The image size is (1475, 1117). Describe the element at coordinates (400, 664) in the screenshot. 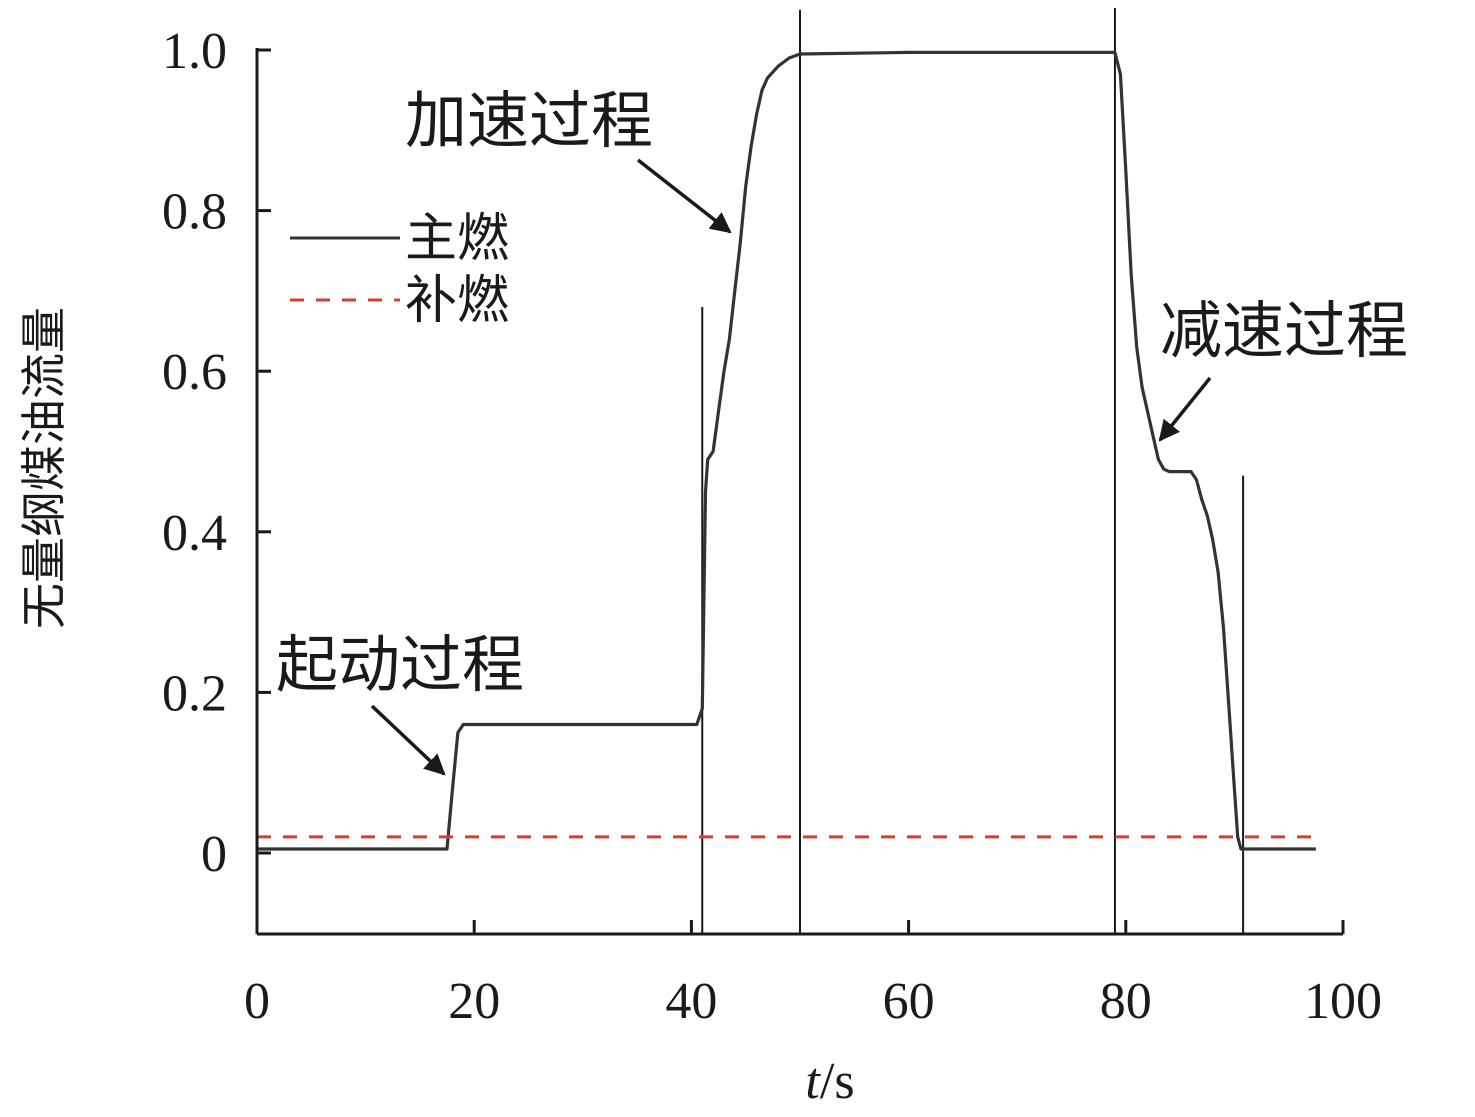

I see `annotation-startup-label: 起动过程` at that location.